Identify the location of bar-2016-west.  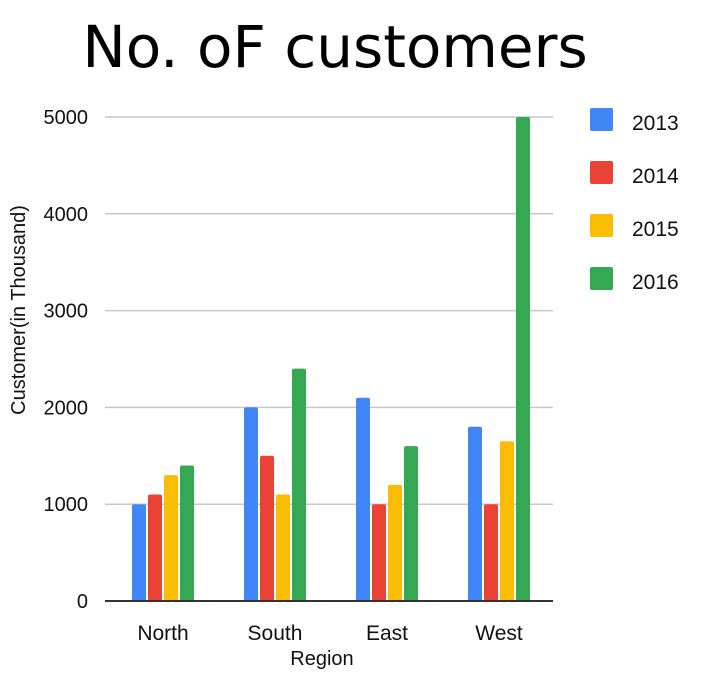
(523, 359).